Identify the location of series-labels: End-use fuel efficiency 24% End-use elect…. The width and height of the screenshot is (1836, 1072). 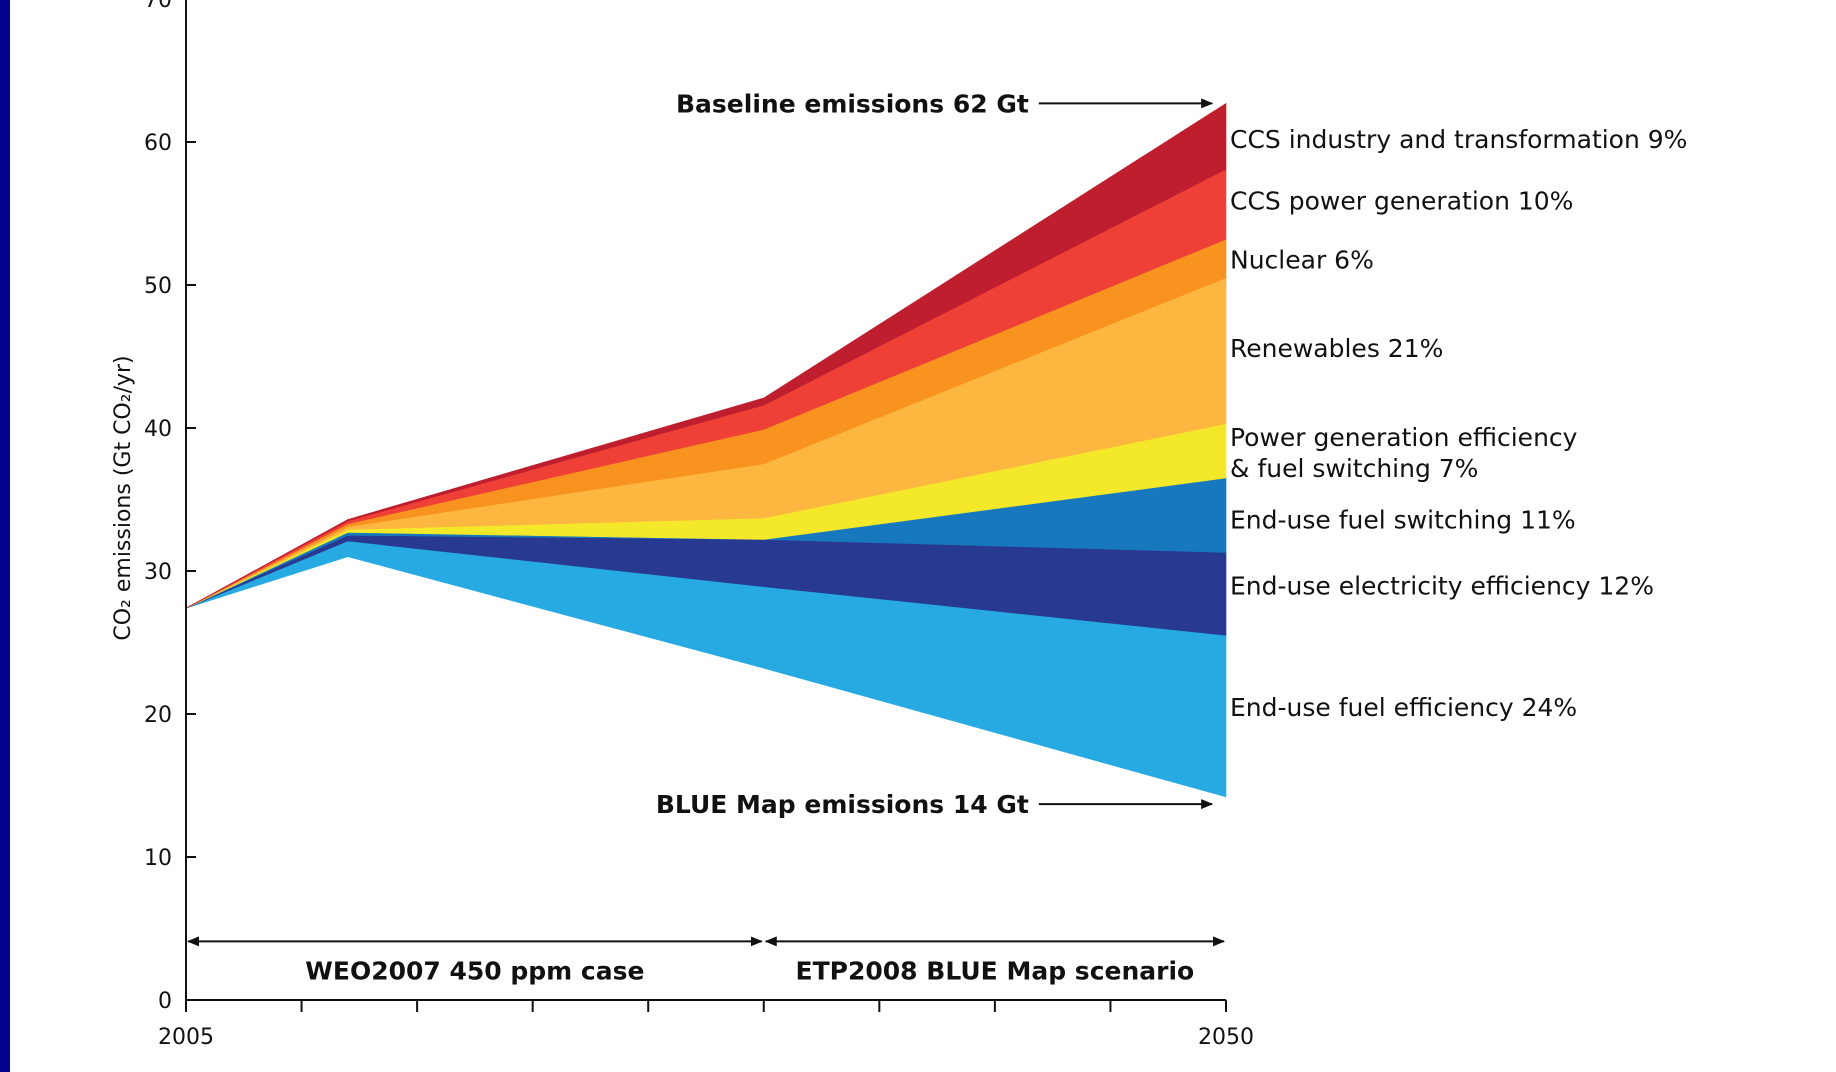
(1458, 423).